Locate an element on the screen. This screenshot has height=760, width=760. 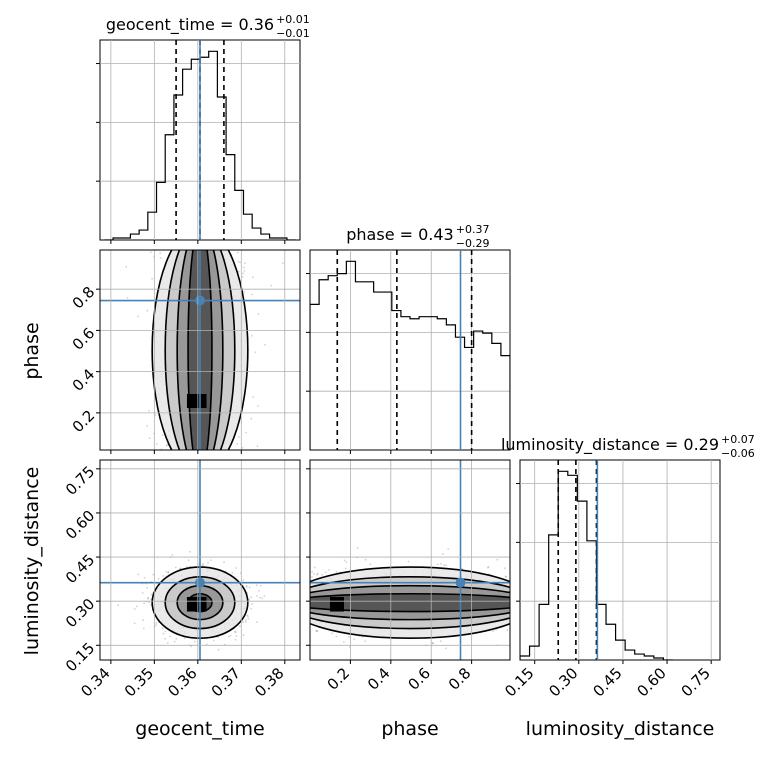
panel-scatter-luminosity_distance-vs-phase: 0.2 0.4 0.6 0.8 is located at coordinates (408, 576).